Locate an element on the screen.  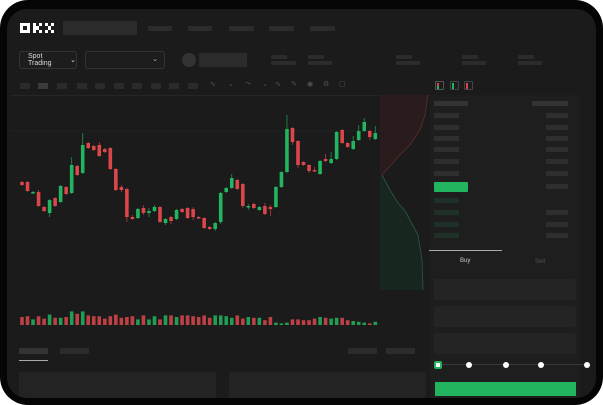
indicator-icon: ⤳ is located at coordinates (248, 83).